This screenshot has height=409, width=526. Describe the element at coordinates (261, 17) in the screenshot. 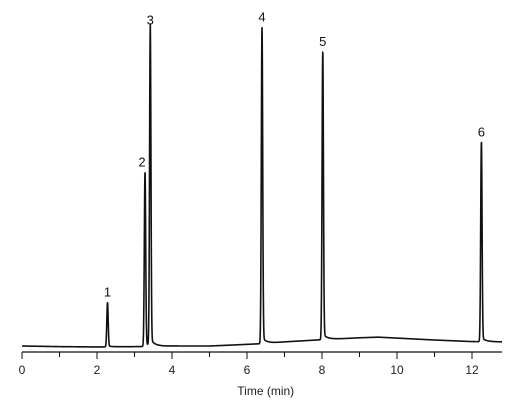

I see `peak-label-4: 4` at that location.